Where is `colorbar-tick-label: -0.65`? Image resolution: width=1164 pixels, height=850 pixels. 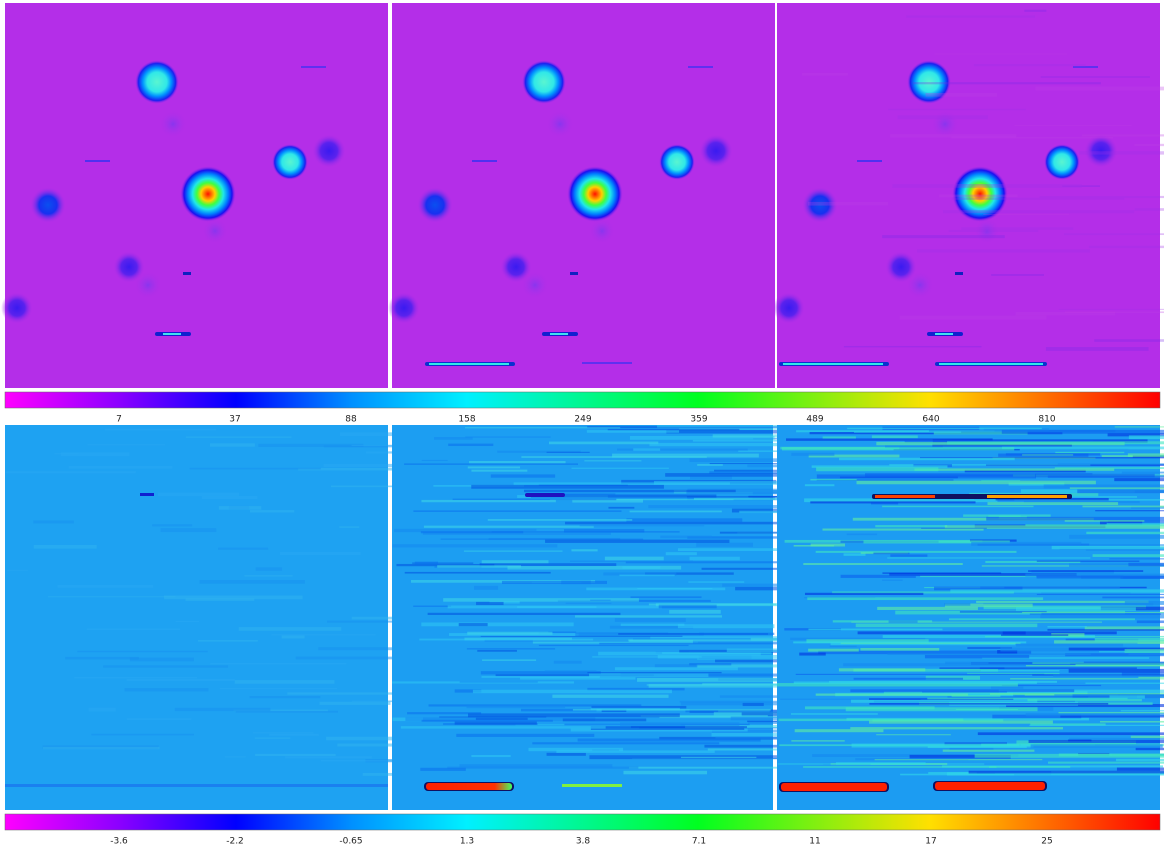 colorbar-tick-label: -0.65 is located at coordinates (350, 842).